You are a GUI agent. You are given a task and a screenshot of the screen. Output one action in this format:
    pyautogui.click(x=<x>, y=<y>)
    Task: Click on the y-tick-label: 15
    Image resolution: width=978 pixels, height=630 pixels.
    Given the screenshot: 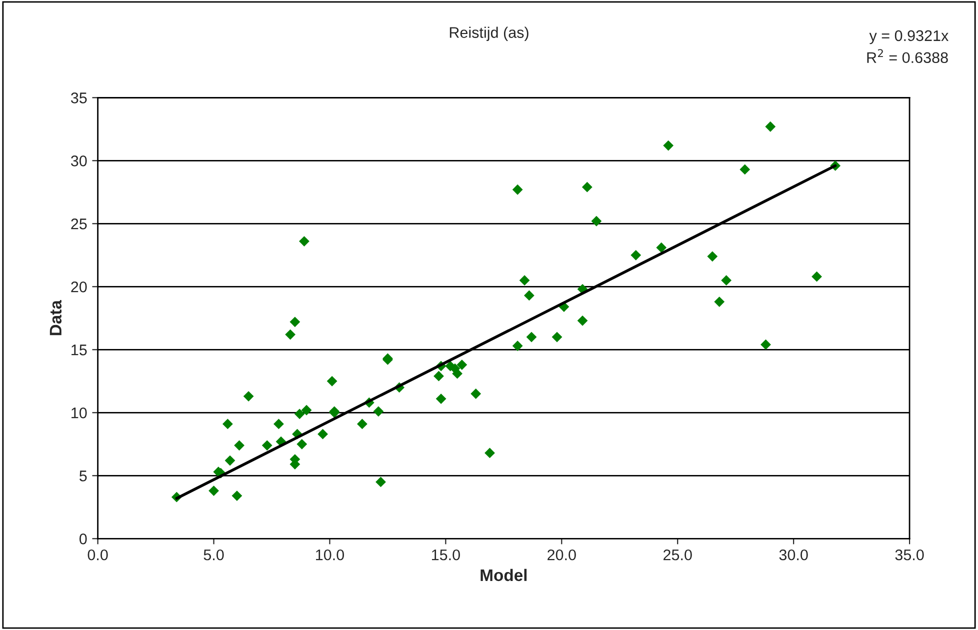 What is the action you would take?
    pyautogui.click(x=79, y=350)
    